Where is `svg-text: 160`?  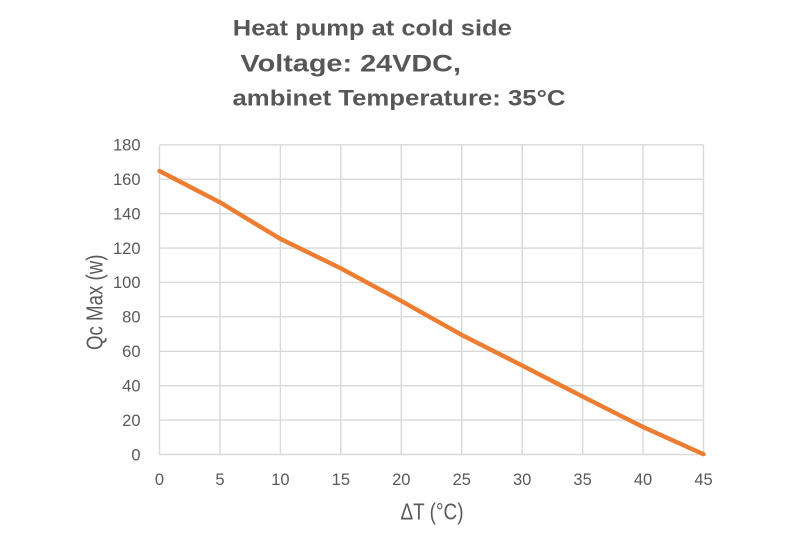 svg-text: 160 is located at coordinates (127, 180).